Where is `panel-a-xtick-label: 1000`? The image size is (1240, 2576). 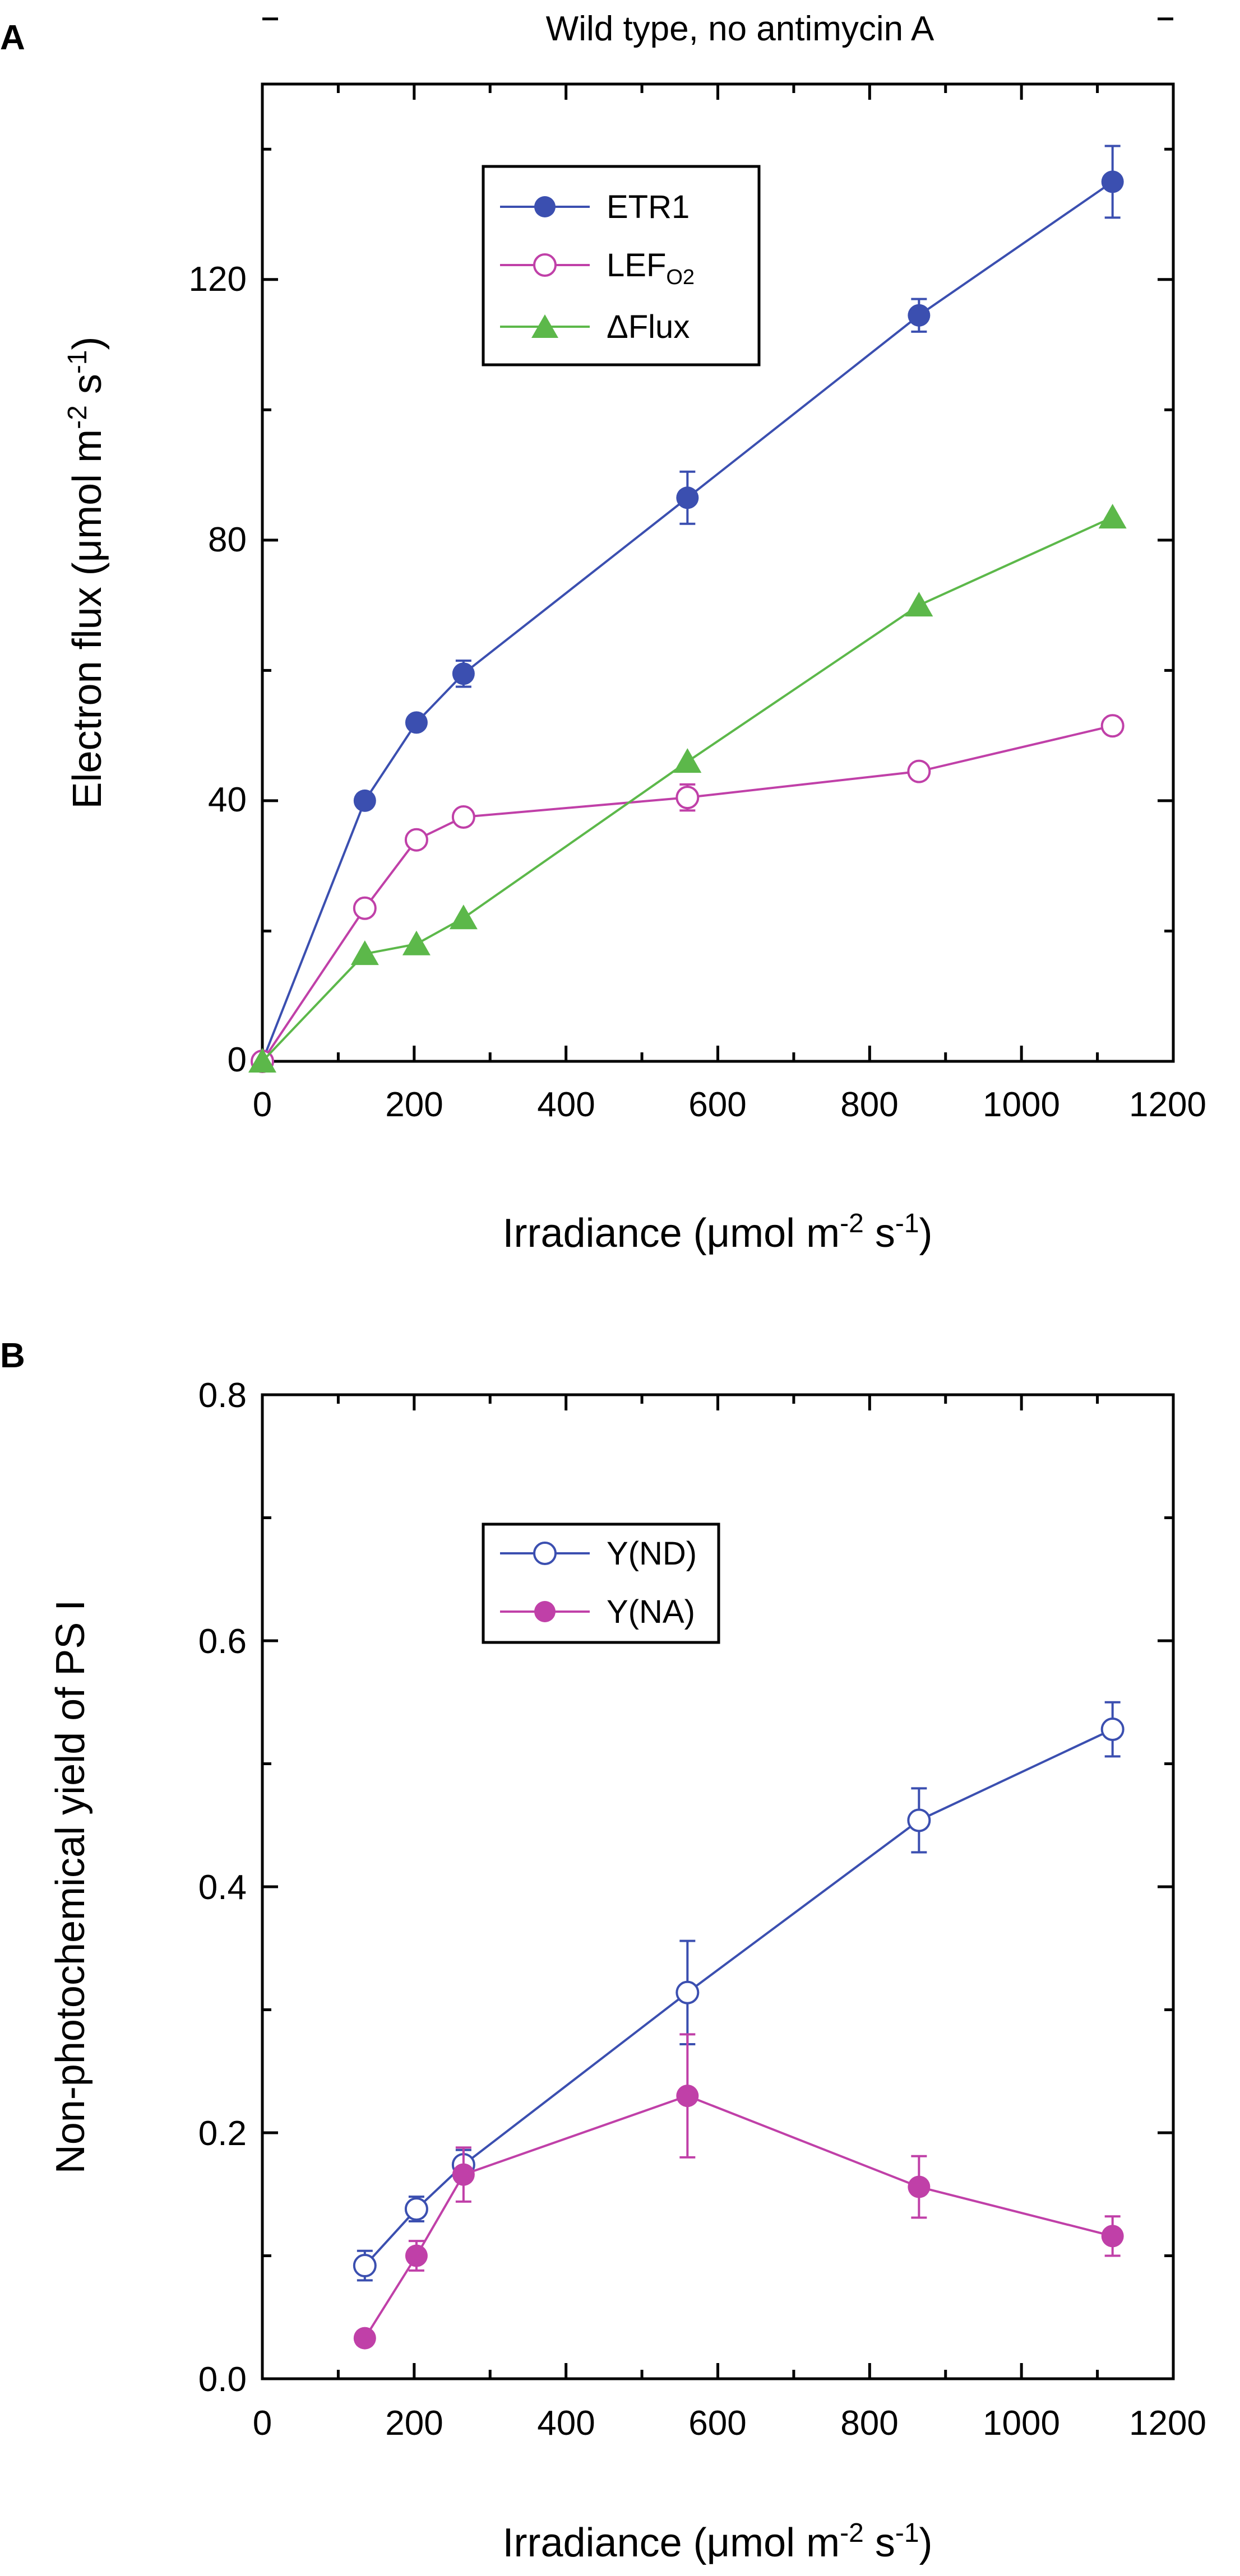
panel-a-xtick-label: 1000 is located at coordinates (1022, 1104).